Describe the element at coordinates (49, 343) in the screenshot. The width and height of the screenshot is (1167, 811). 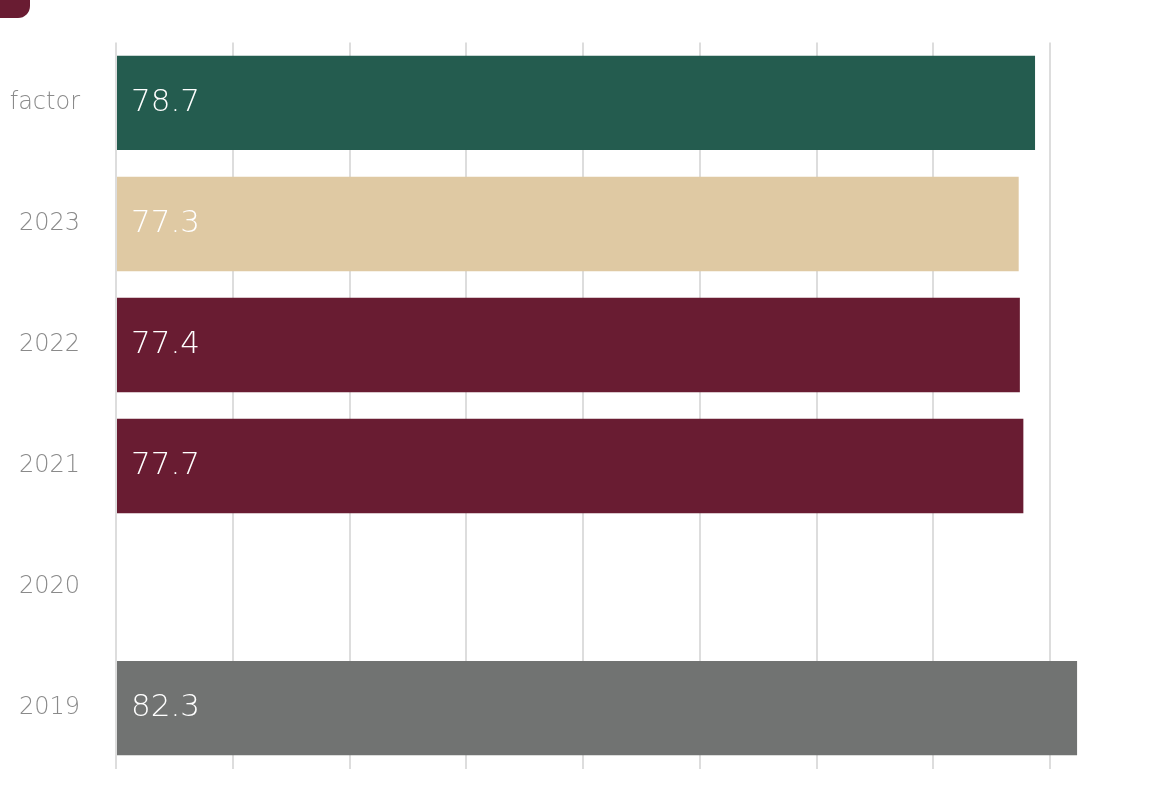
I see `y-tick-label: 2022` at that location.